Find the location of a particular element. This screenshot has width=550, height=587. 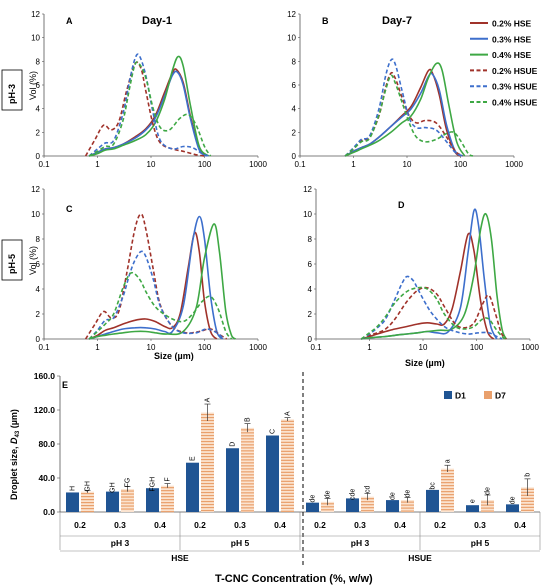

legend-label: 0.2% HSUE is located at coordinates (515, 71).